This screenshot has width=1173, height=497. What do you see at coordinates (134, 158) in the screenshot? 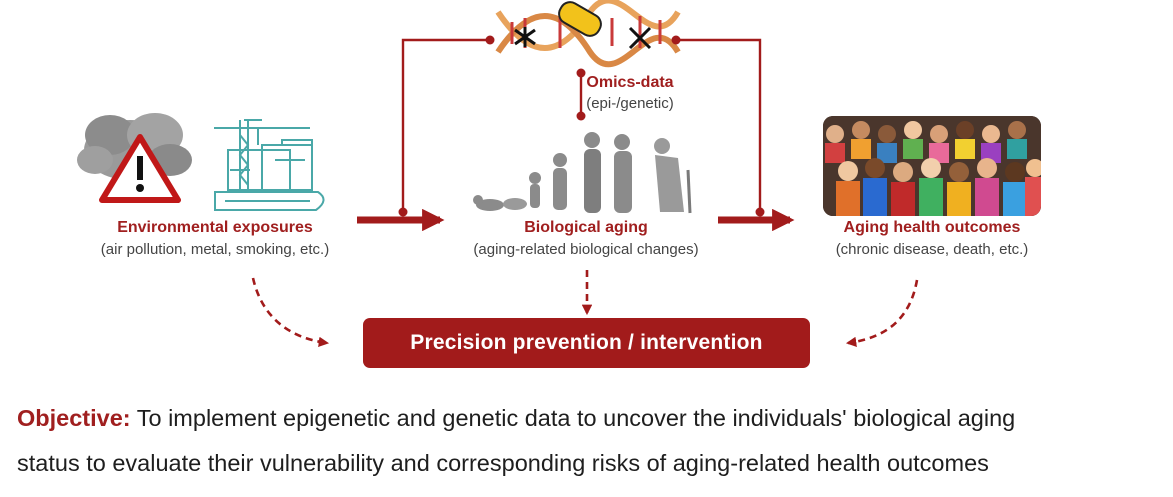
I see `storm-cloud-warning-icon` at bounding box center [134, 158].